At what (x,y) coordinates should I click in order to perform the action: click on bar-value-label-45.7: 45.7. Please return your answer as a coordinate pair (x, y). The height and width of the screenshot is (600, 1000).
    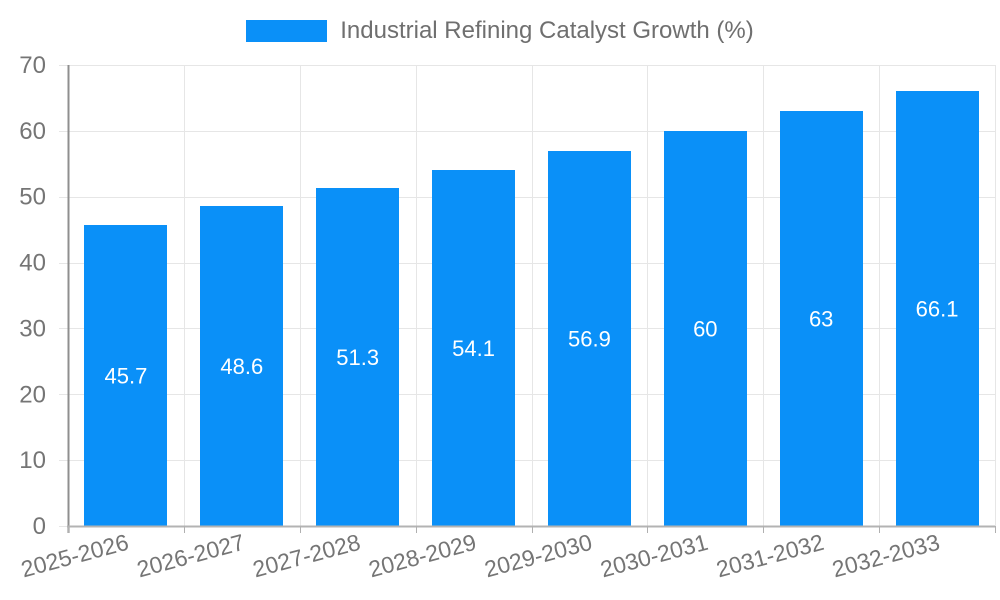
    Looking at the image, I should click on (126, 376).